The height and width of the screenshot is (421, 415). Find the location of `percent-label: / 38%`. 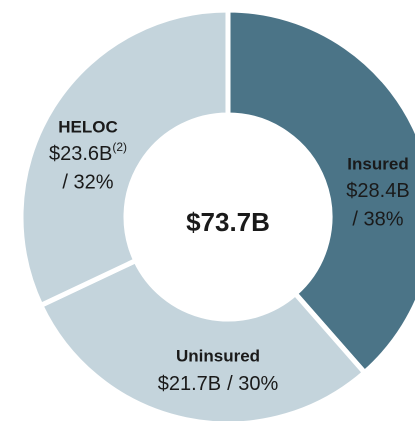

percent-label: / 38% is located at coordinates (377, 219).